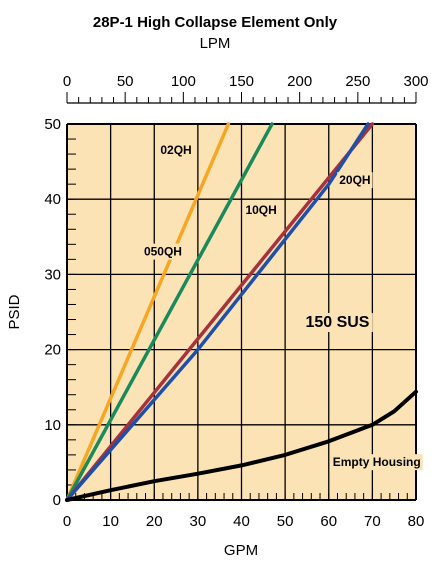 This screenshot has width=431, height=563. What do you see at coordinates (241, 81) in the screenshot?
I see `x-secondary-tick-label: 150` at bounding box center [241, 81].